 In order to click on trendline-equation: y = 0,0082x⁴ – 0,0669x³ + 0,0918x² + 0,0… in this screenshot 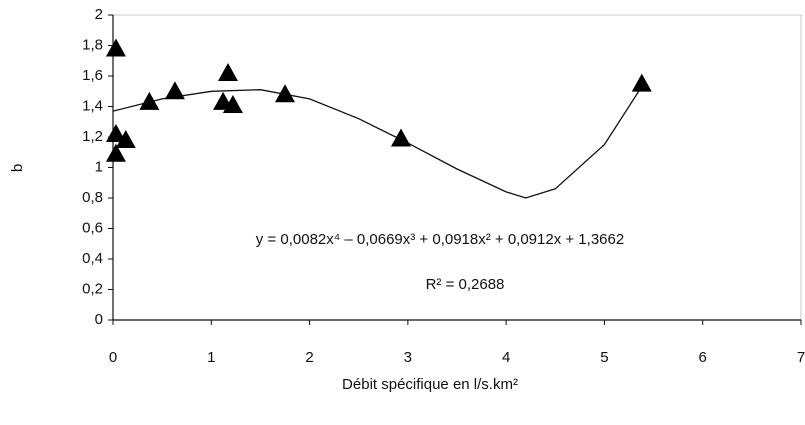, I will do `click(440, 239)`.